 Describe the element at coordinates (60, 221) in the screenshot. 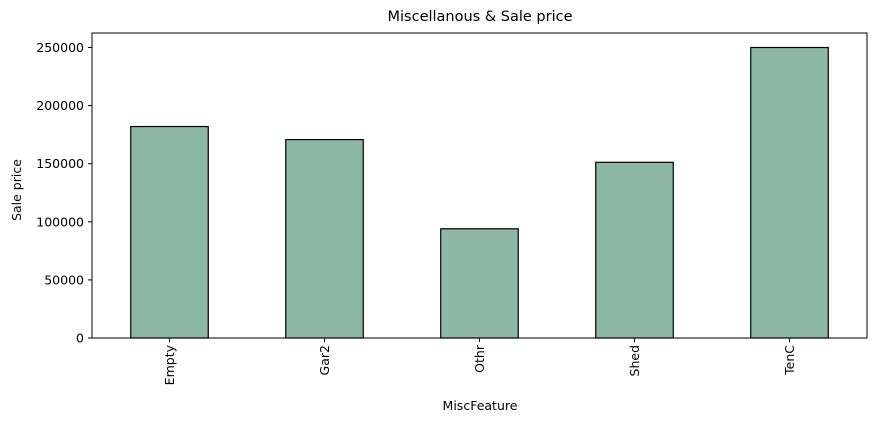

I see `y-tick-label: 100000` at that location.